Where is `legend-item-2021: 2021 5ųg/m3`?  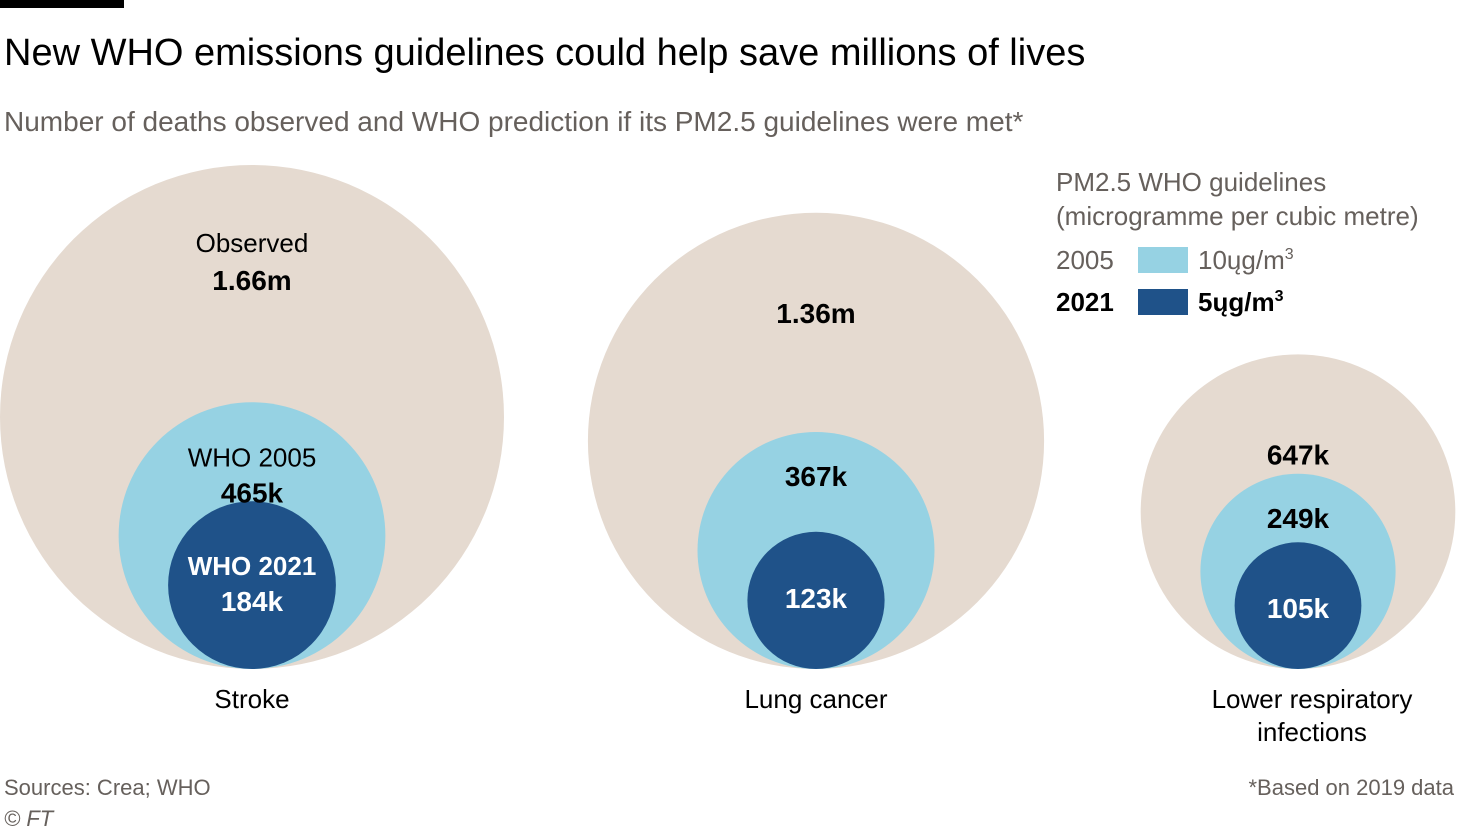
legend-item-2021: 2021 5ųg/m3 is located at coordinates (1169, 302).